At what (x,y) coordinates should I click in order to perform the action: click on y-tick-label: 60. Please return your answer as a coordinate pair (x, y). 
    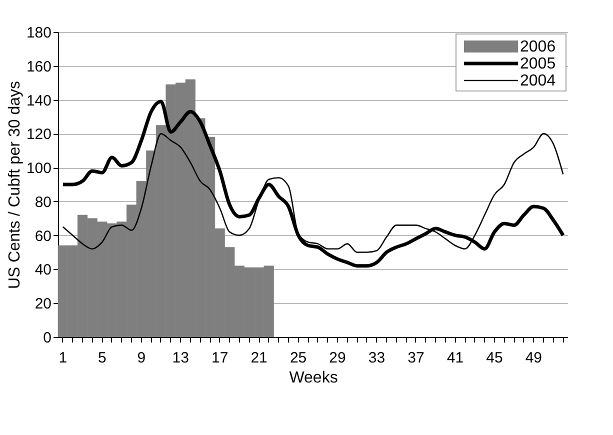
    Looking at the image, I should click on (43, 236).